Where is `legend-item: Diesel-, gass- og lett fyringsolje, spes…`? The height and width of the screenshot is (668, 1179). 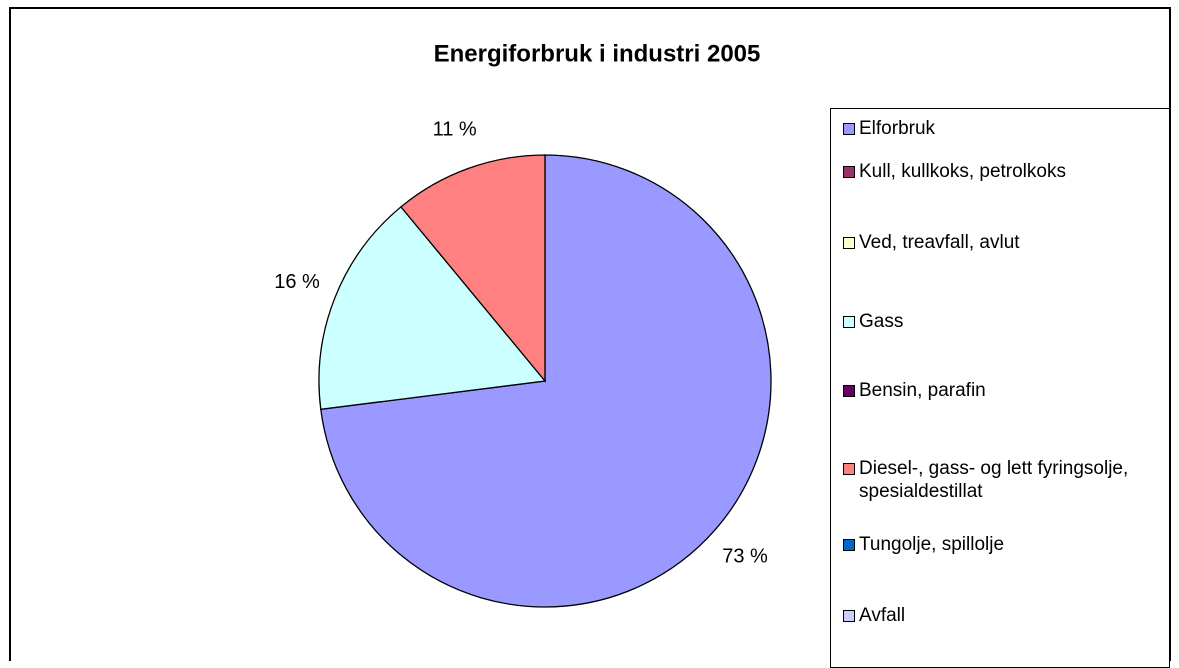
legend-item: Diesel-, gass- og lett fyringsolje, spes… is located at coordinates (1005, 480).